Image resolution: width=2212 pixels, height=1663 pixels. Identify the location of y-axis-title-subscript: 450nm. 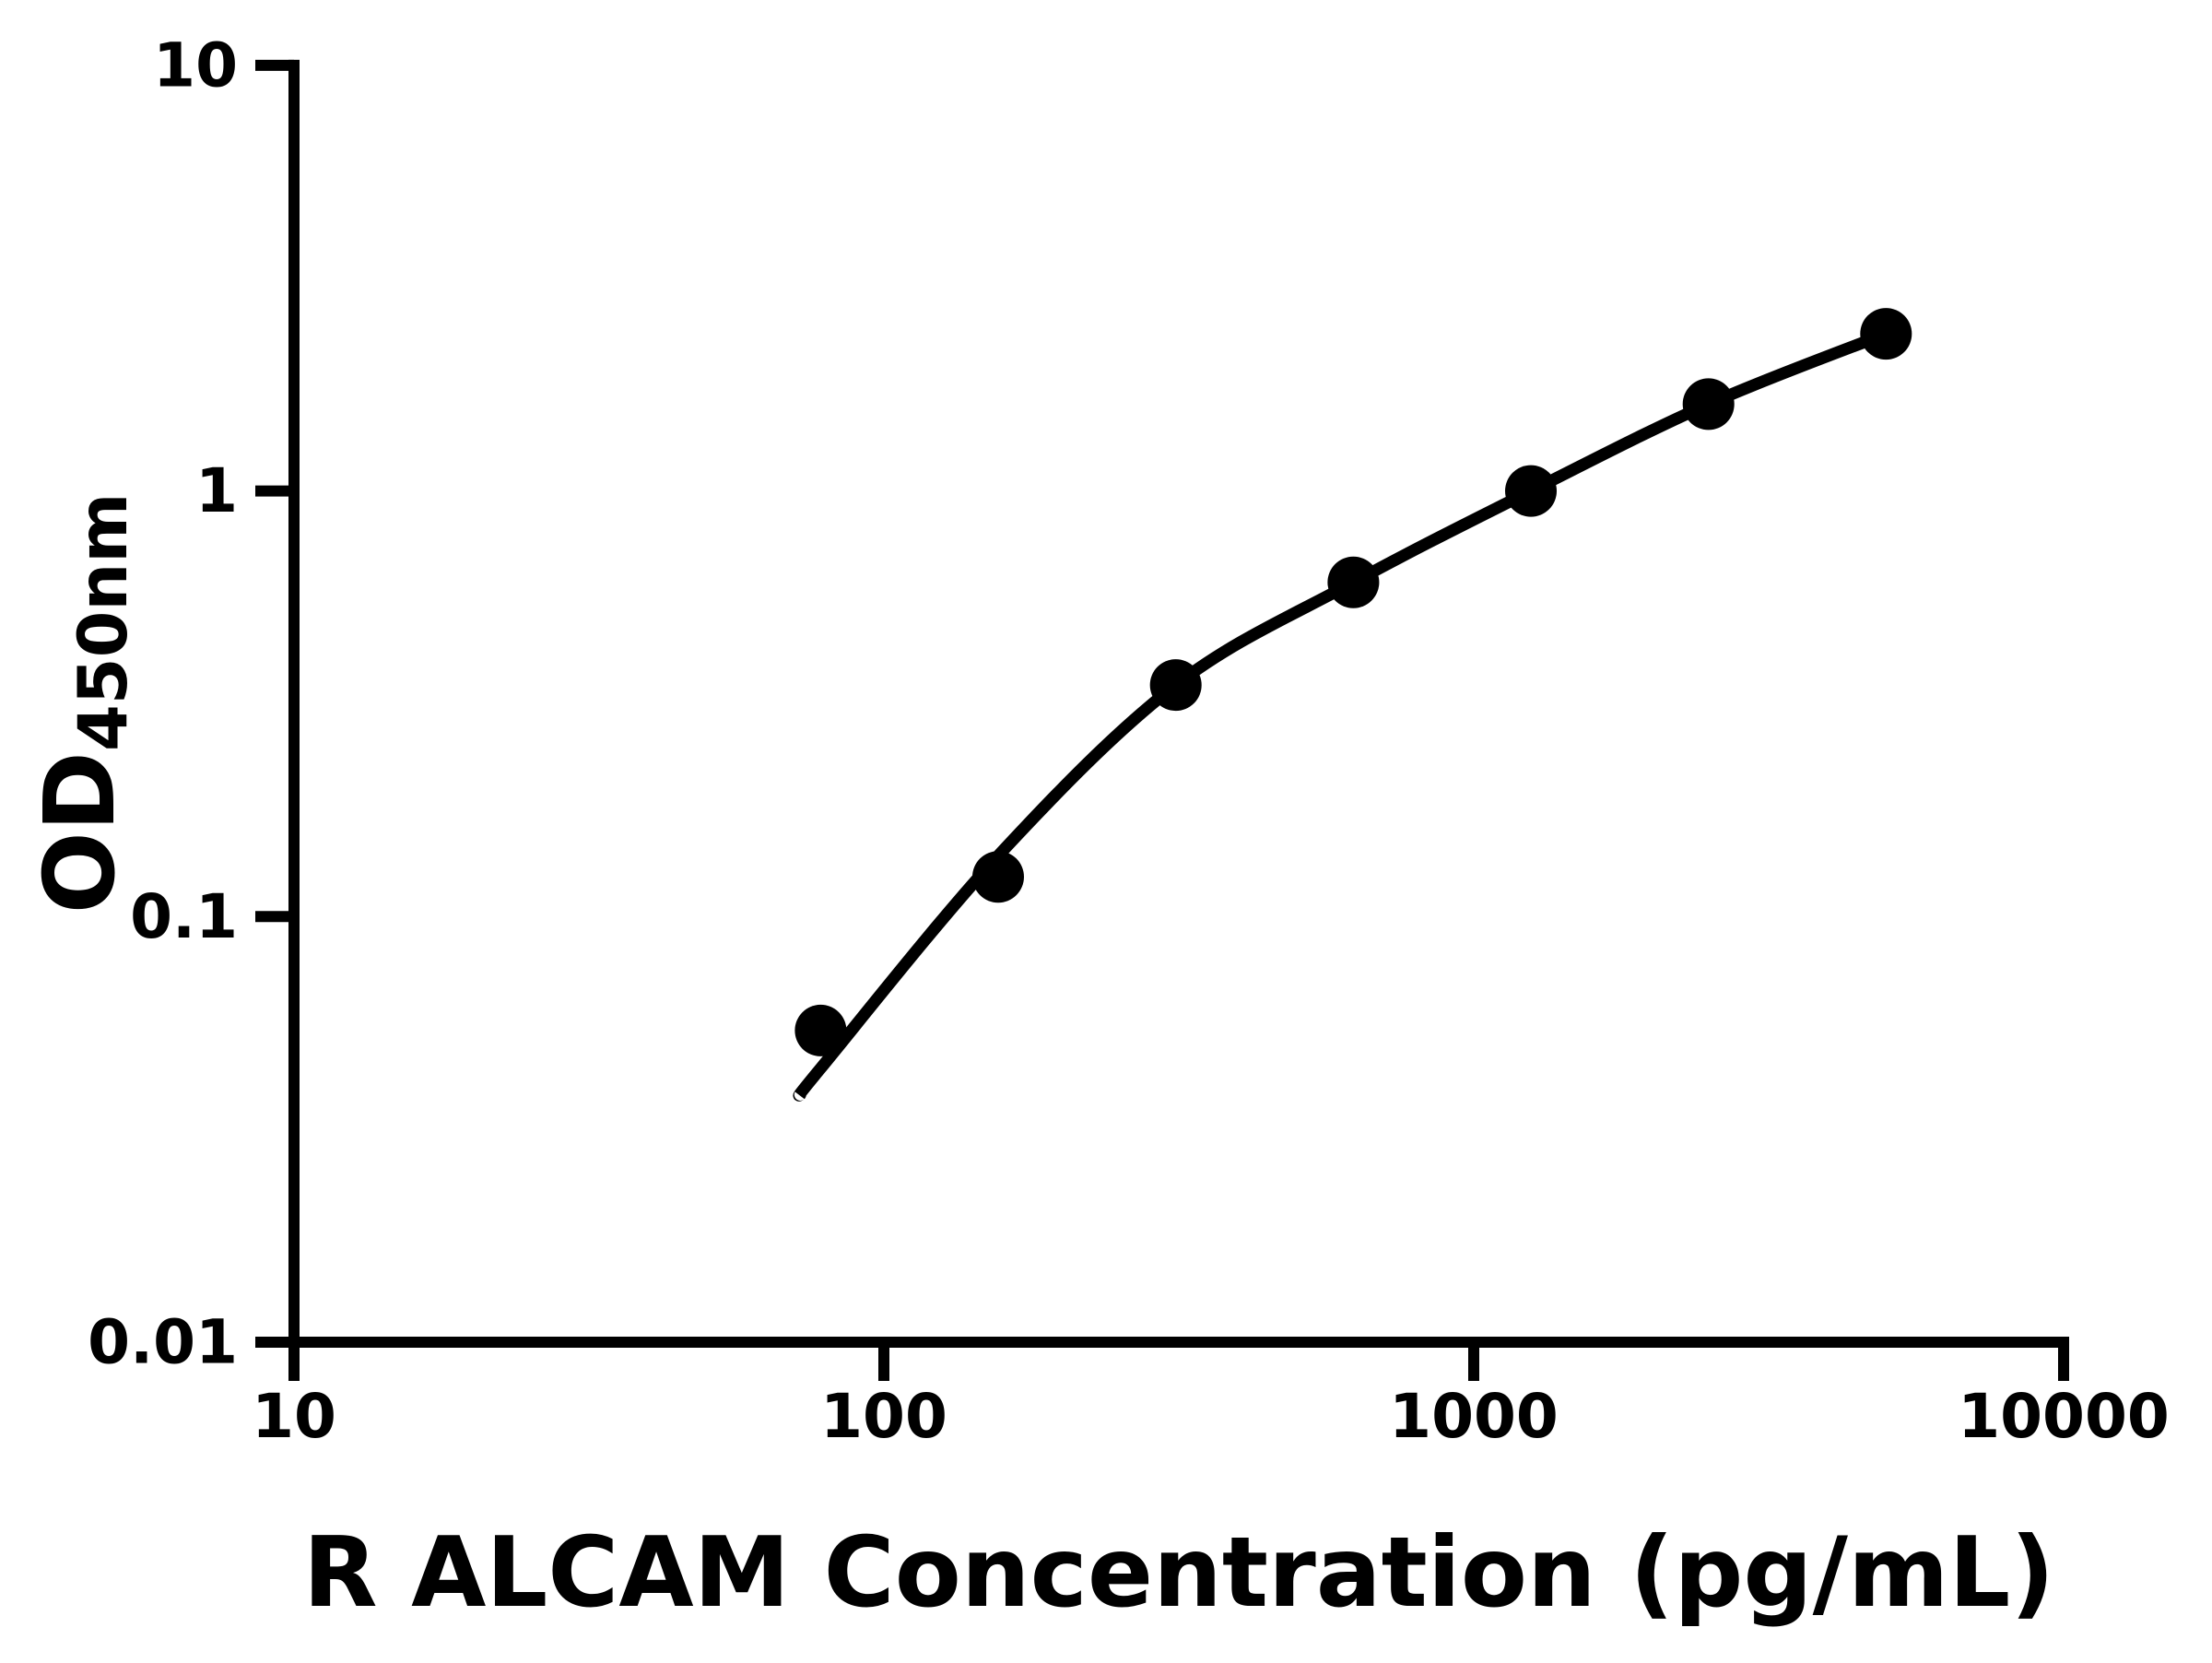
(104, 622).